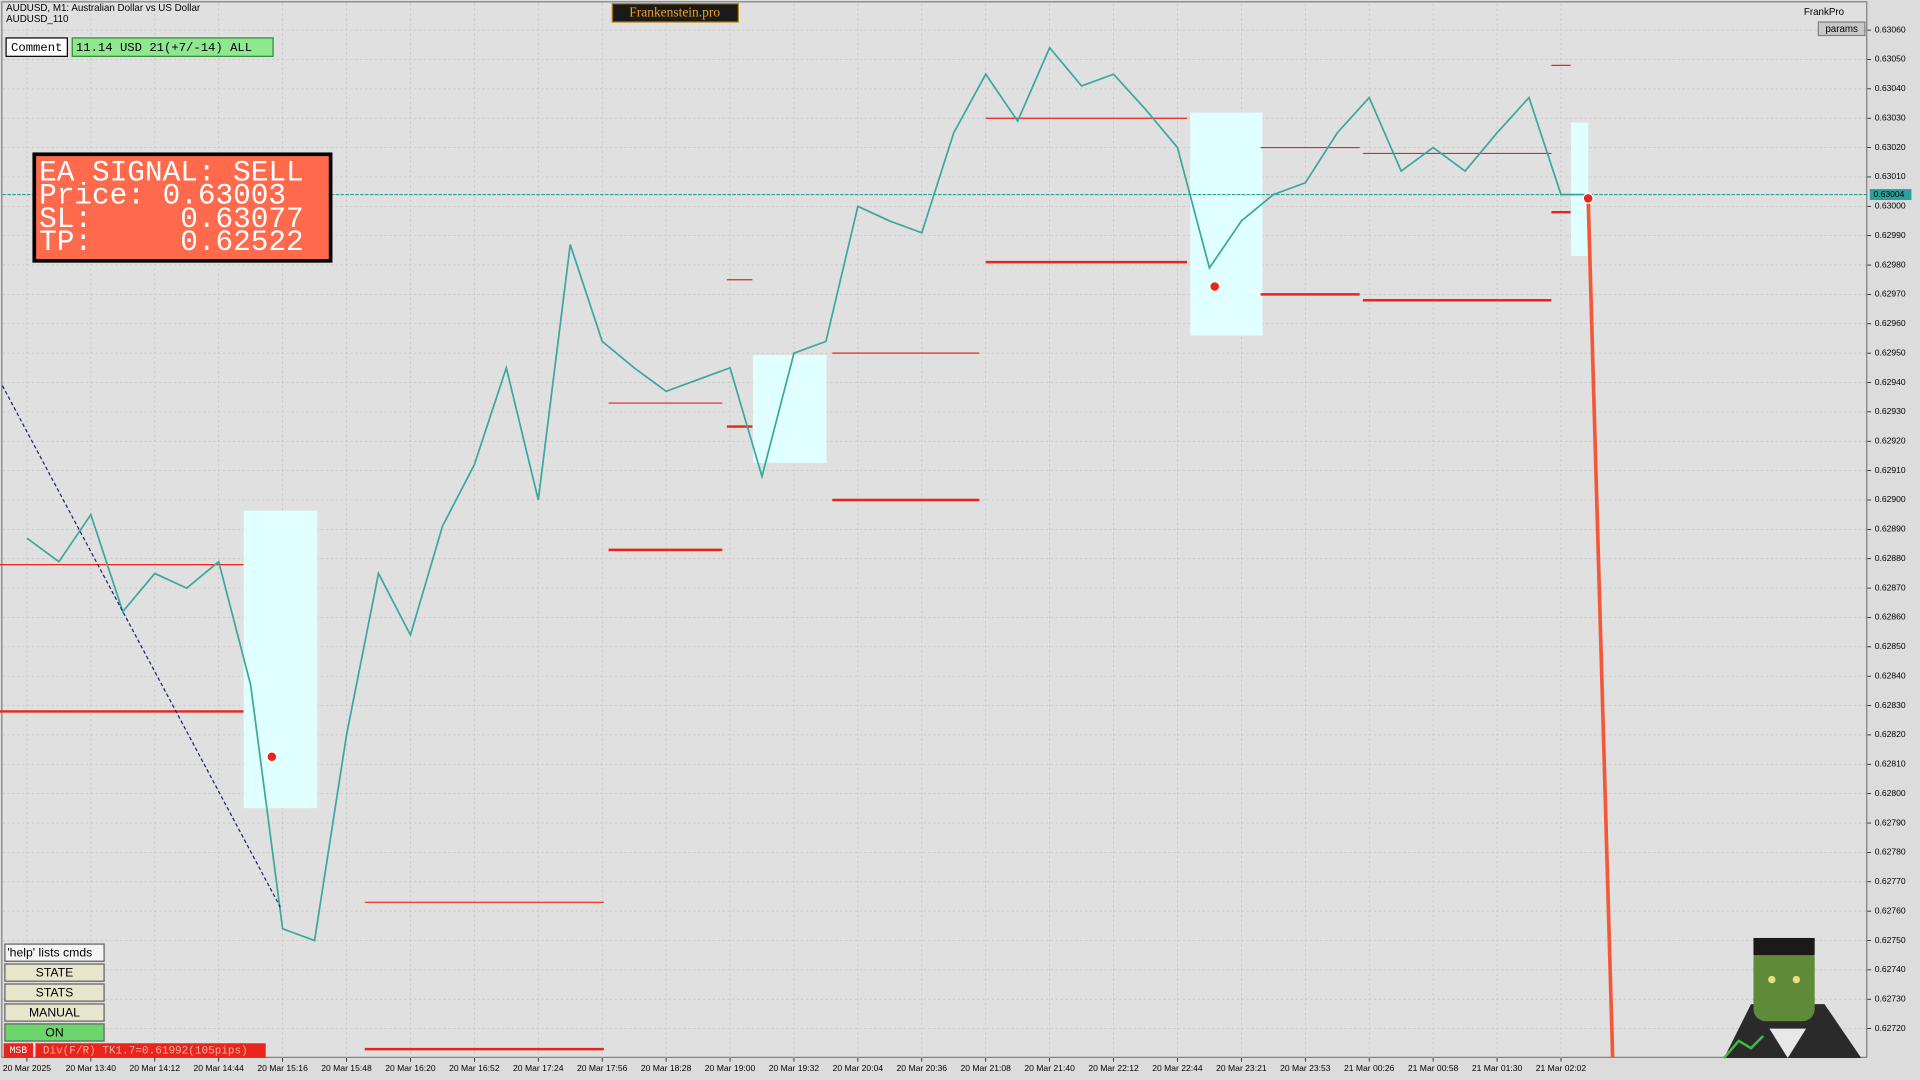 The height and width of the screenshot is (1080, 1920). I want to click on y-tick-label: 0.62840, so click(1890, 675).